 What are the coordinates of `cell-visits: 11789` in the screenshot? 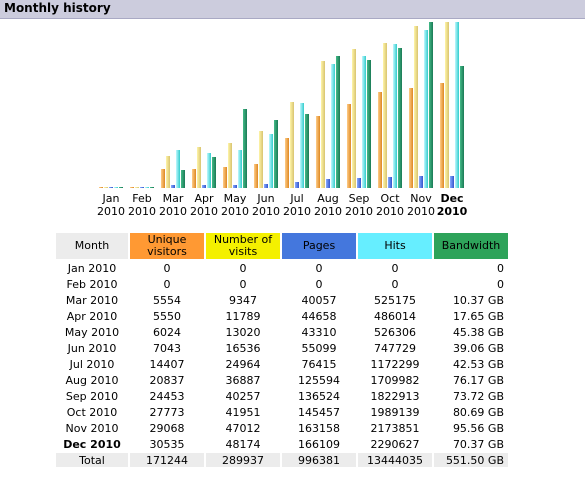 It's located at (243, 316).